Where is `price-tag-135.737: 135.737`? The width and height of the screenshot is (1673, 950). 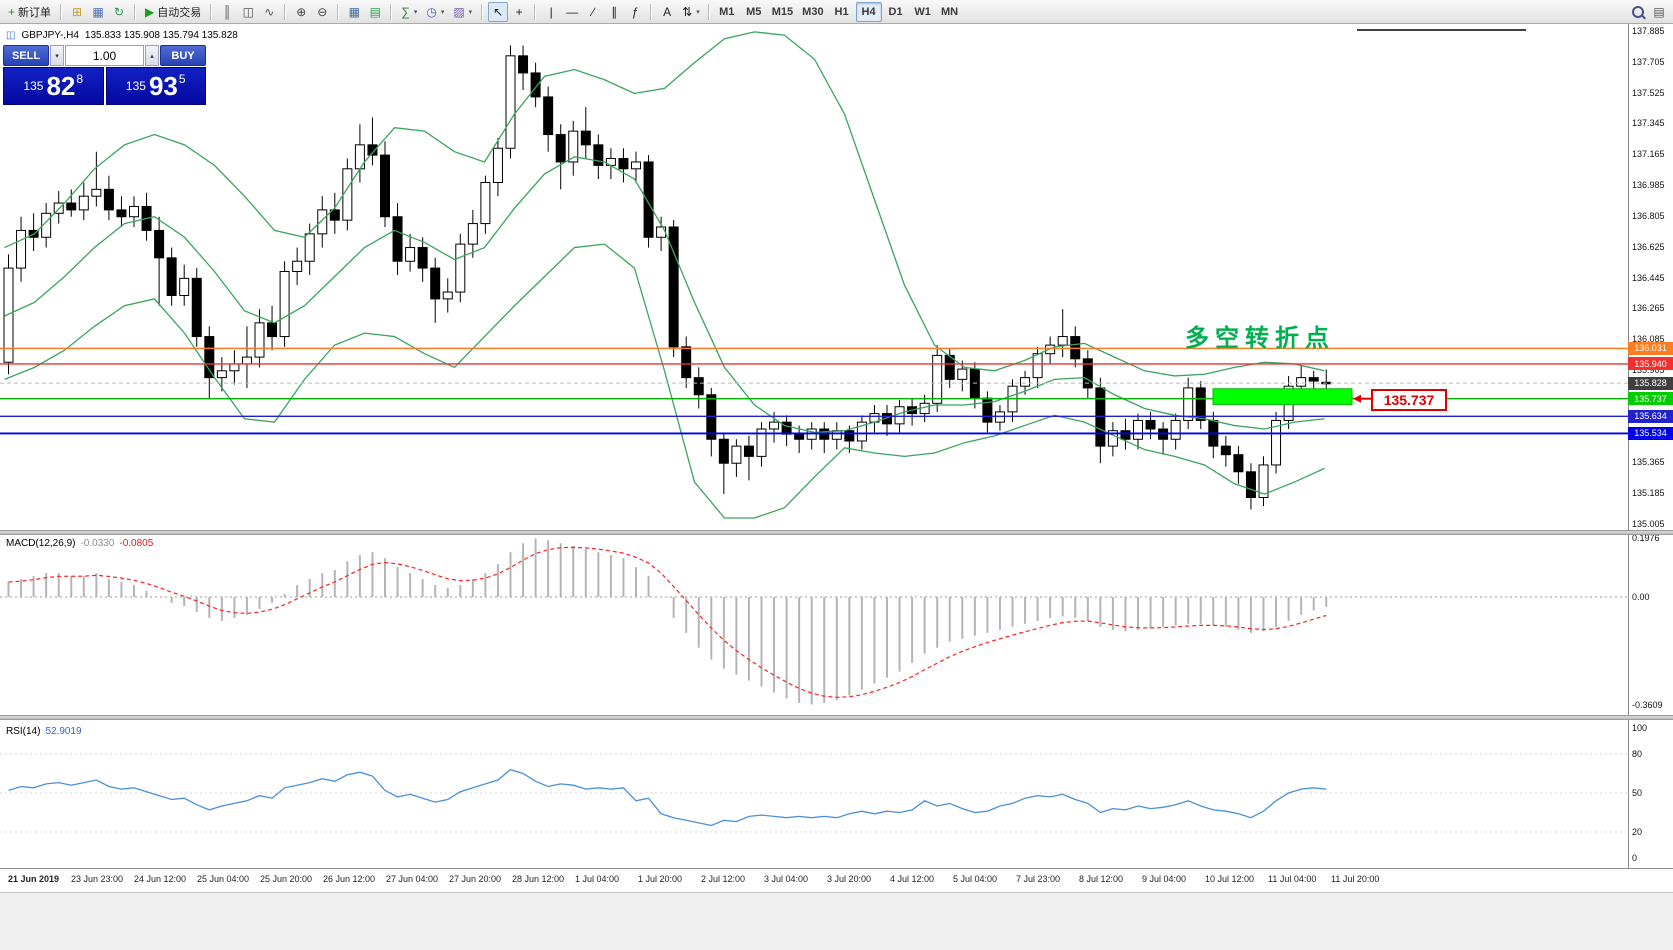 price-tag-135.737: 135.737 is located at coordinates (1650, 399).